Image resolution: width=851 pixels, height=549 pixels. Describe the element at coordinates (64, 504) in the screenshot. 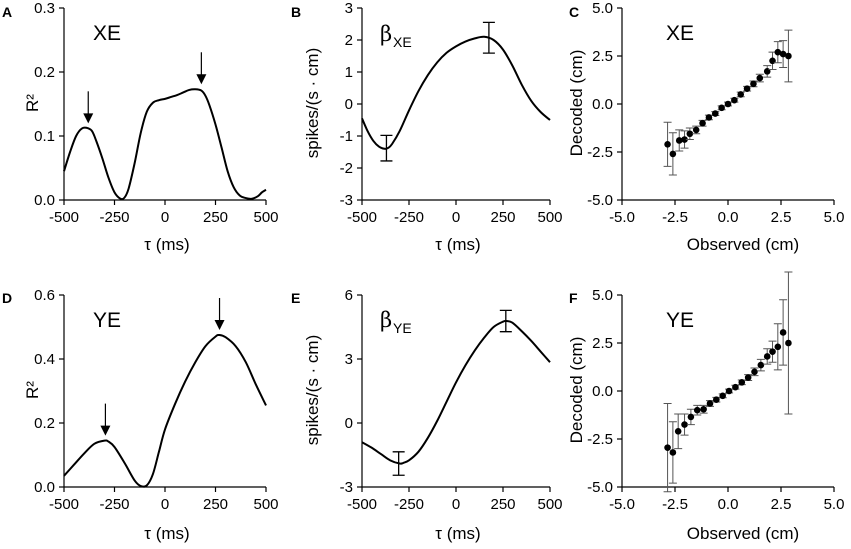

I see `panel-D-xtick-label: -500` at that location.